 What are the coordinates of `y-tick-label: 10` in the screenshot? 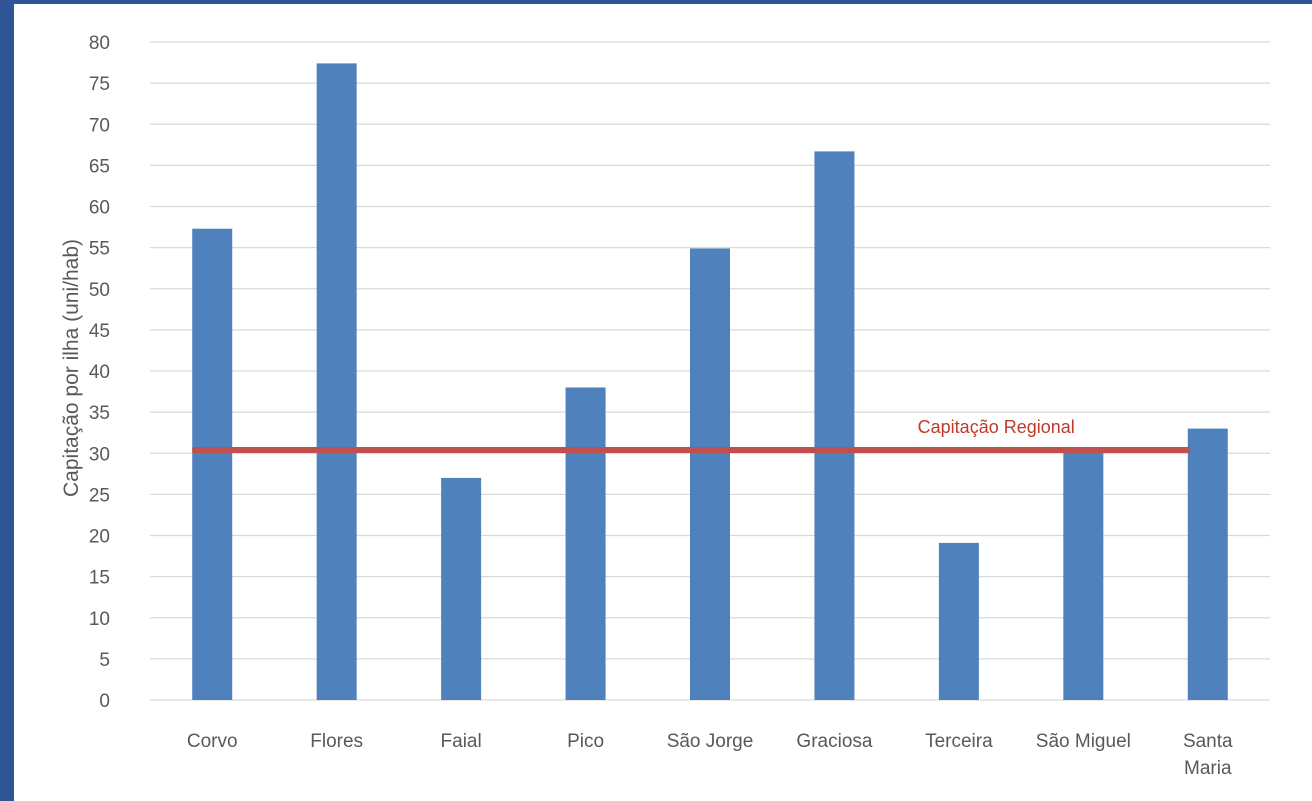 It's located at (99, 619).